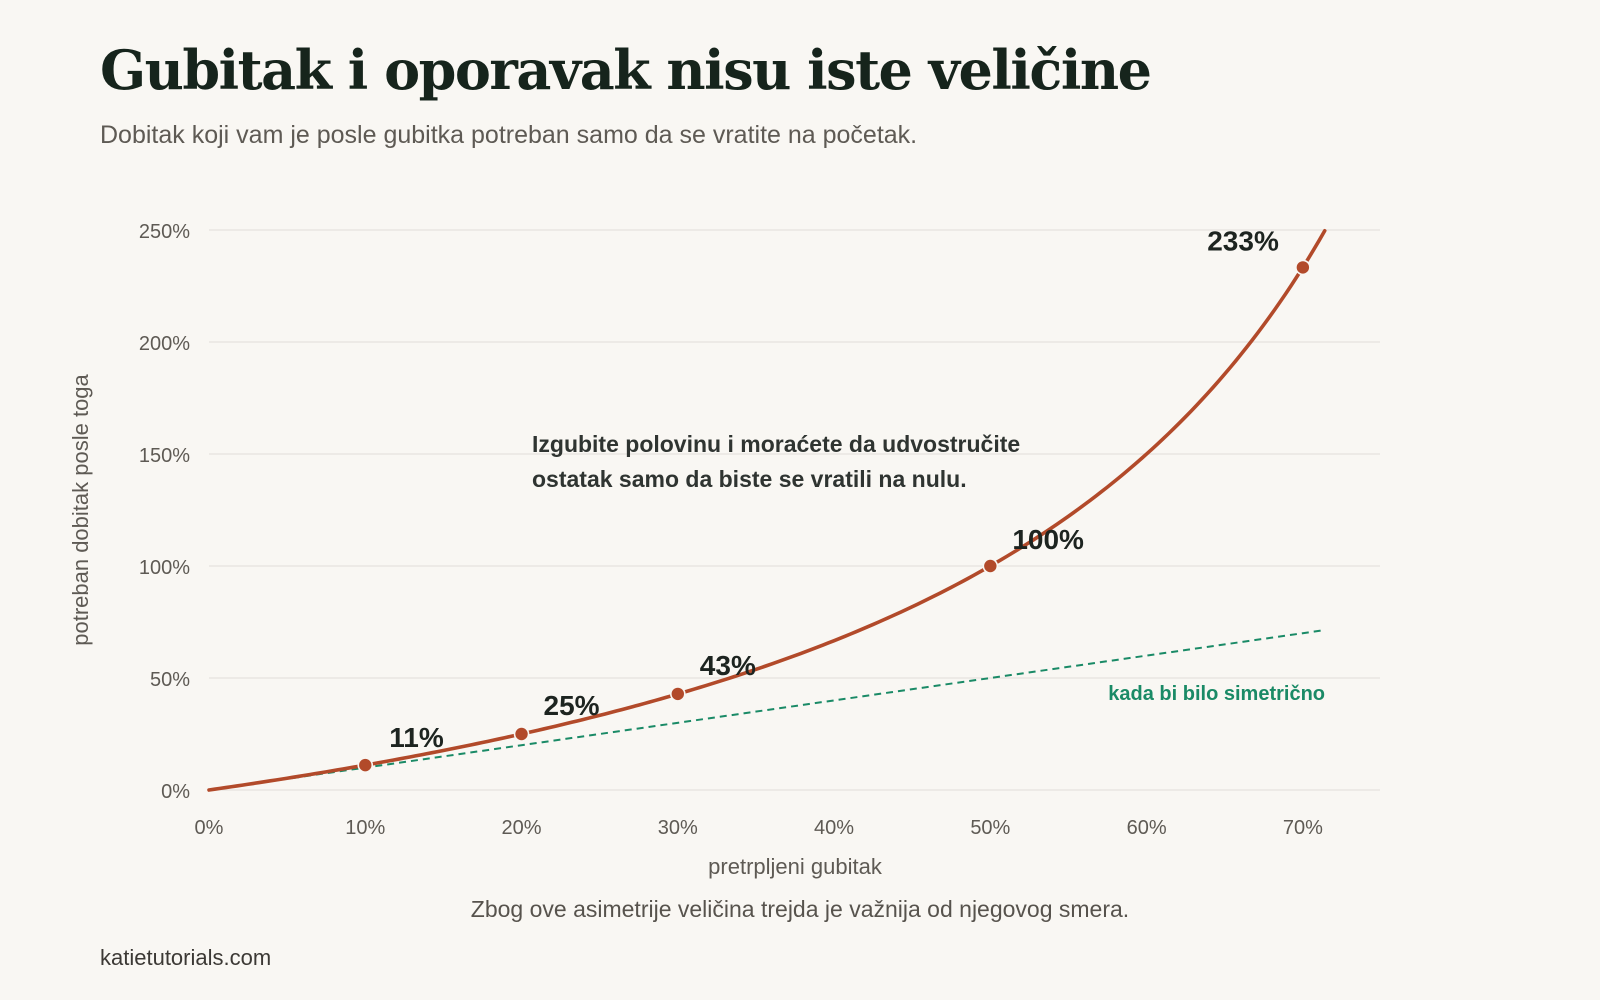  Describe the element at coordinates (170, 680) in the screenshot. I see `y-tick-label: 50%` at that location.